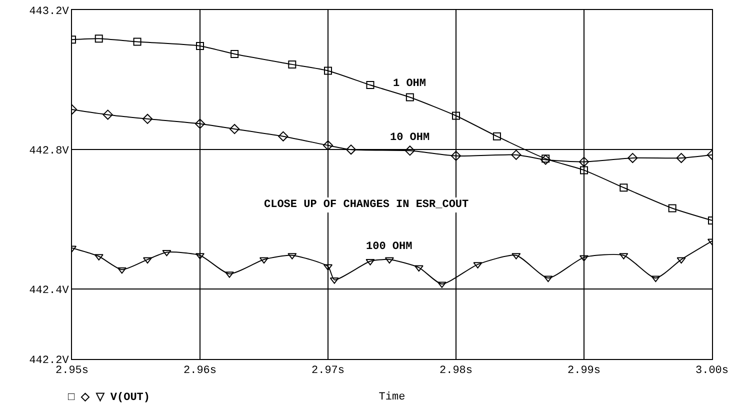 The image size is (736, 406). Describe the element at coordinates (200, 371) in the screenshot. I see `x-tick-label: 2.96s` at that location.